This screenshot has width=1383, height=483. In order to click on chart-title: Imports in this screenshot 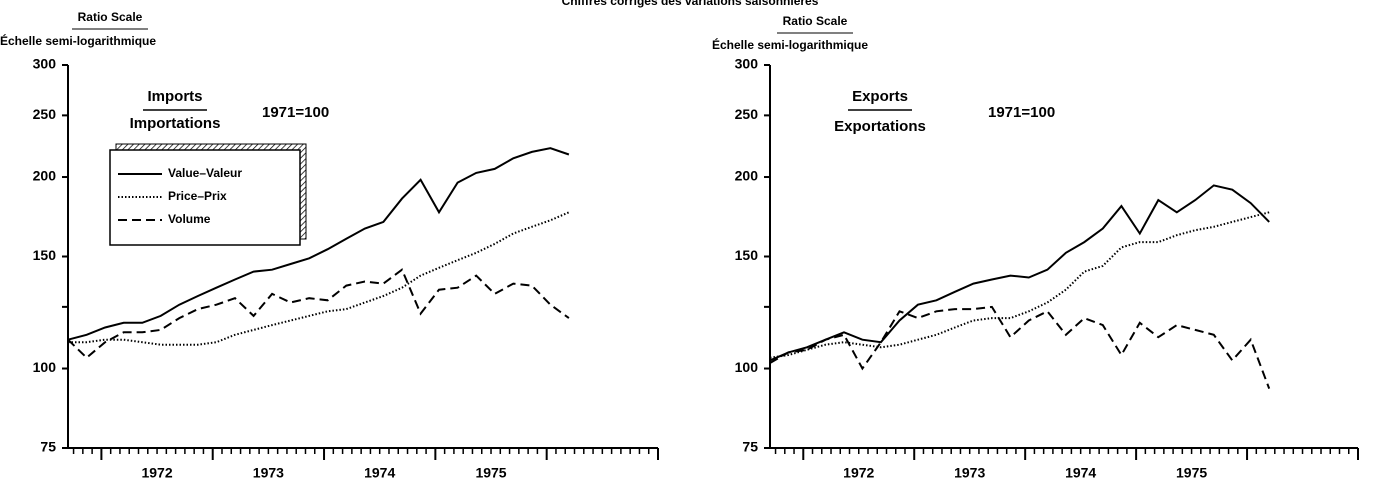, I will do `click(174, 96)`.